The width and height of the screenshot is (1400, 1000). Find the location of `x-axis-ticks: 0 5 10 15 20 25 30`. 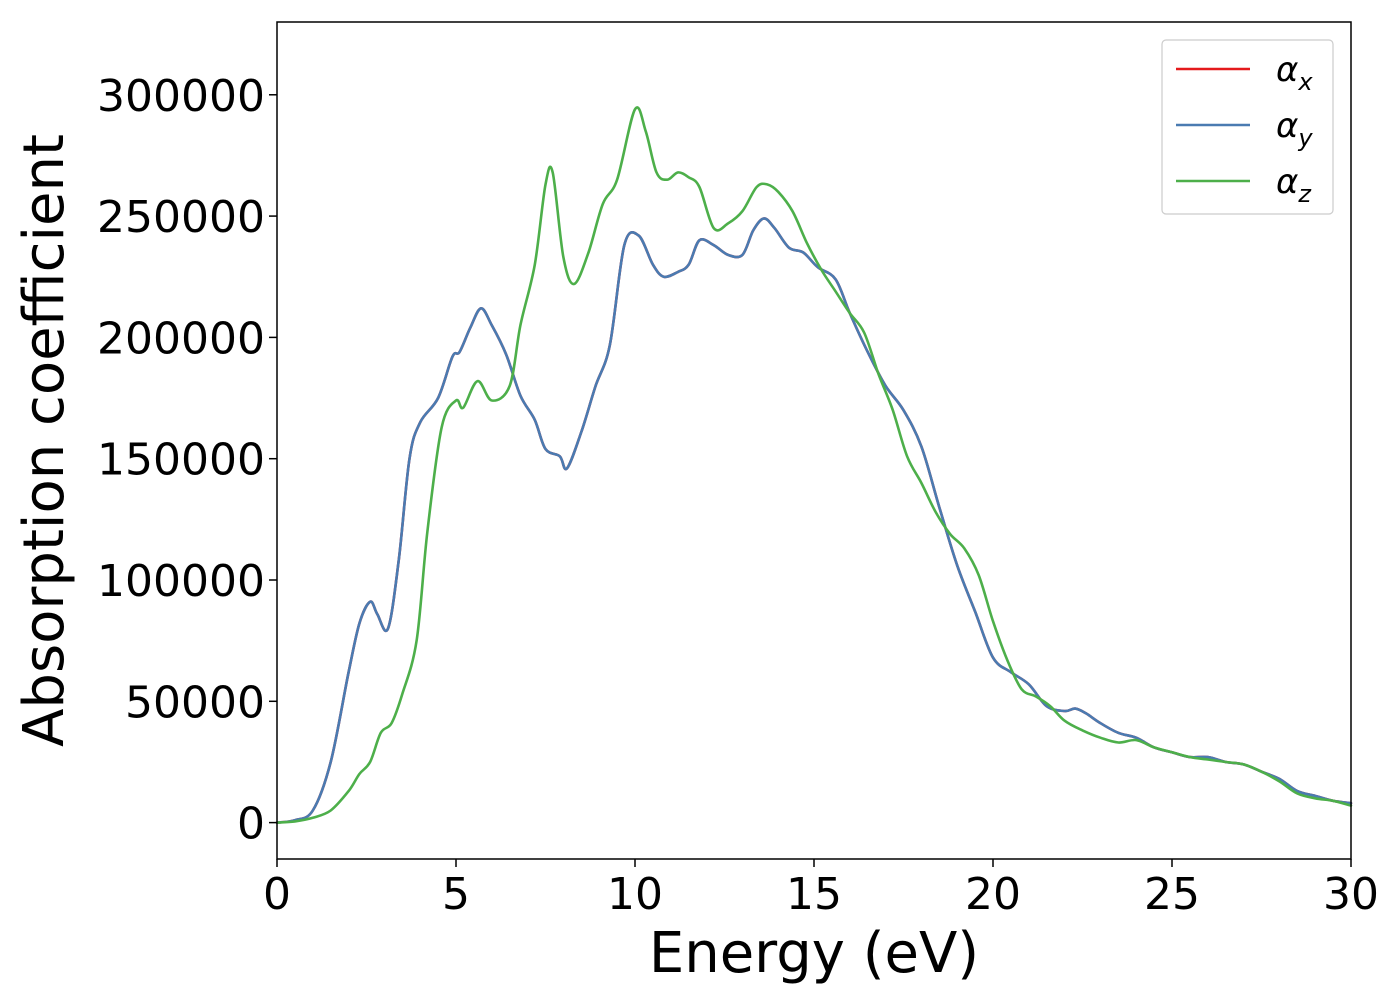

x-axis-ticks: 0 5 10 15 20 25 30 is located at coordinates (821, 889).